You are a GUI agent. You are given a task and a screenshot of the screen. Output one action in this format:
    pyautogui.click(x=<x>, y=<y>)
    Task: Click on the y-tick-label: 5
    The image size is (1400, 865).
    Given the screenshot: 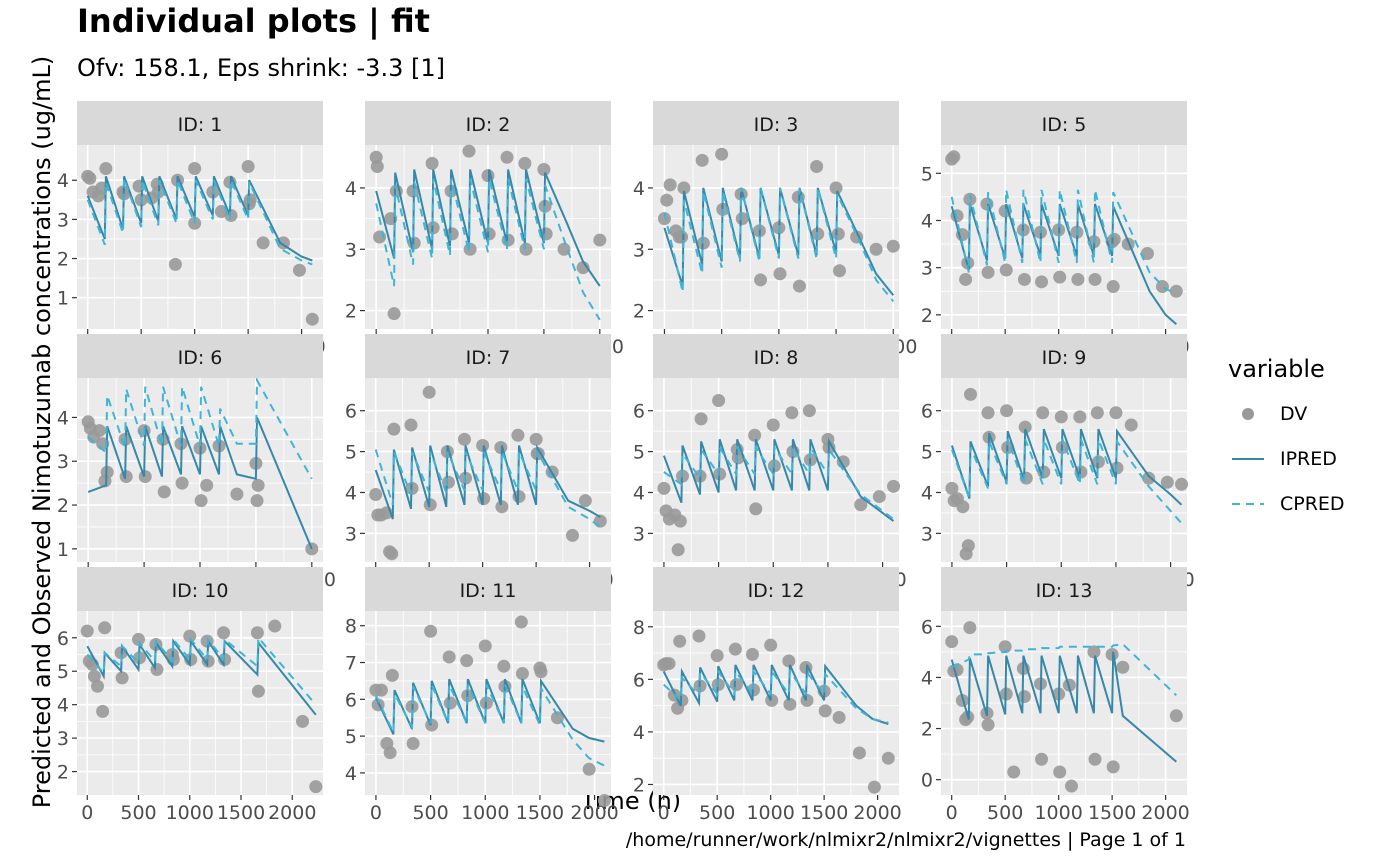 What is the action you would take?
    pyautogui.click(x=639, y=453)
    